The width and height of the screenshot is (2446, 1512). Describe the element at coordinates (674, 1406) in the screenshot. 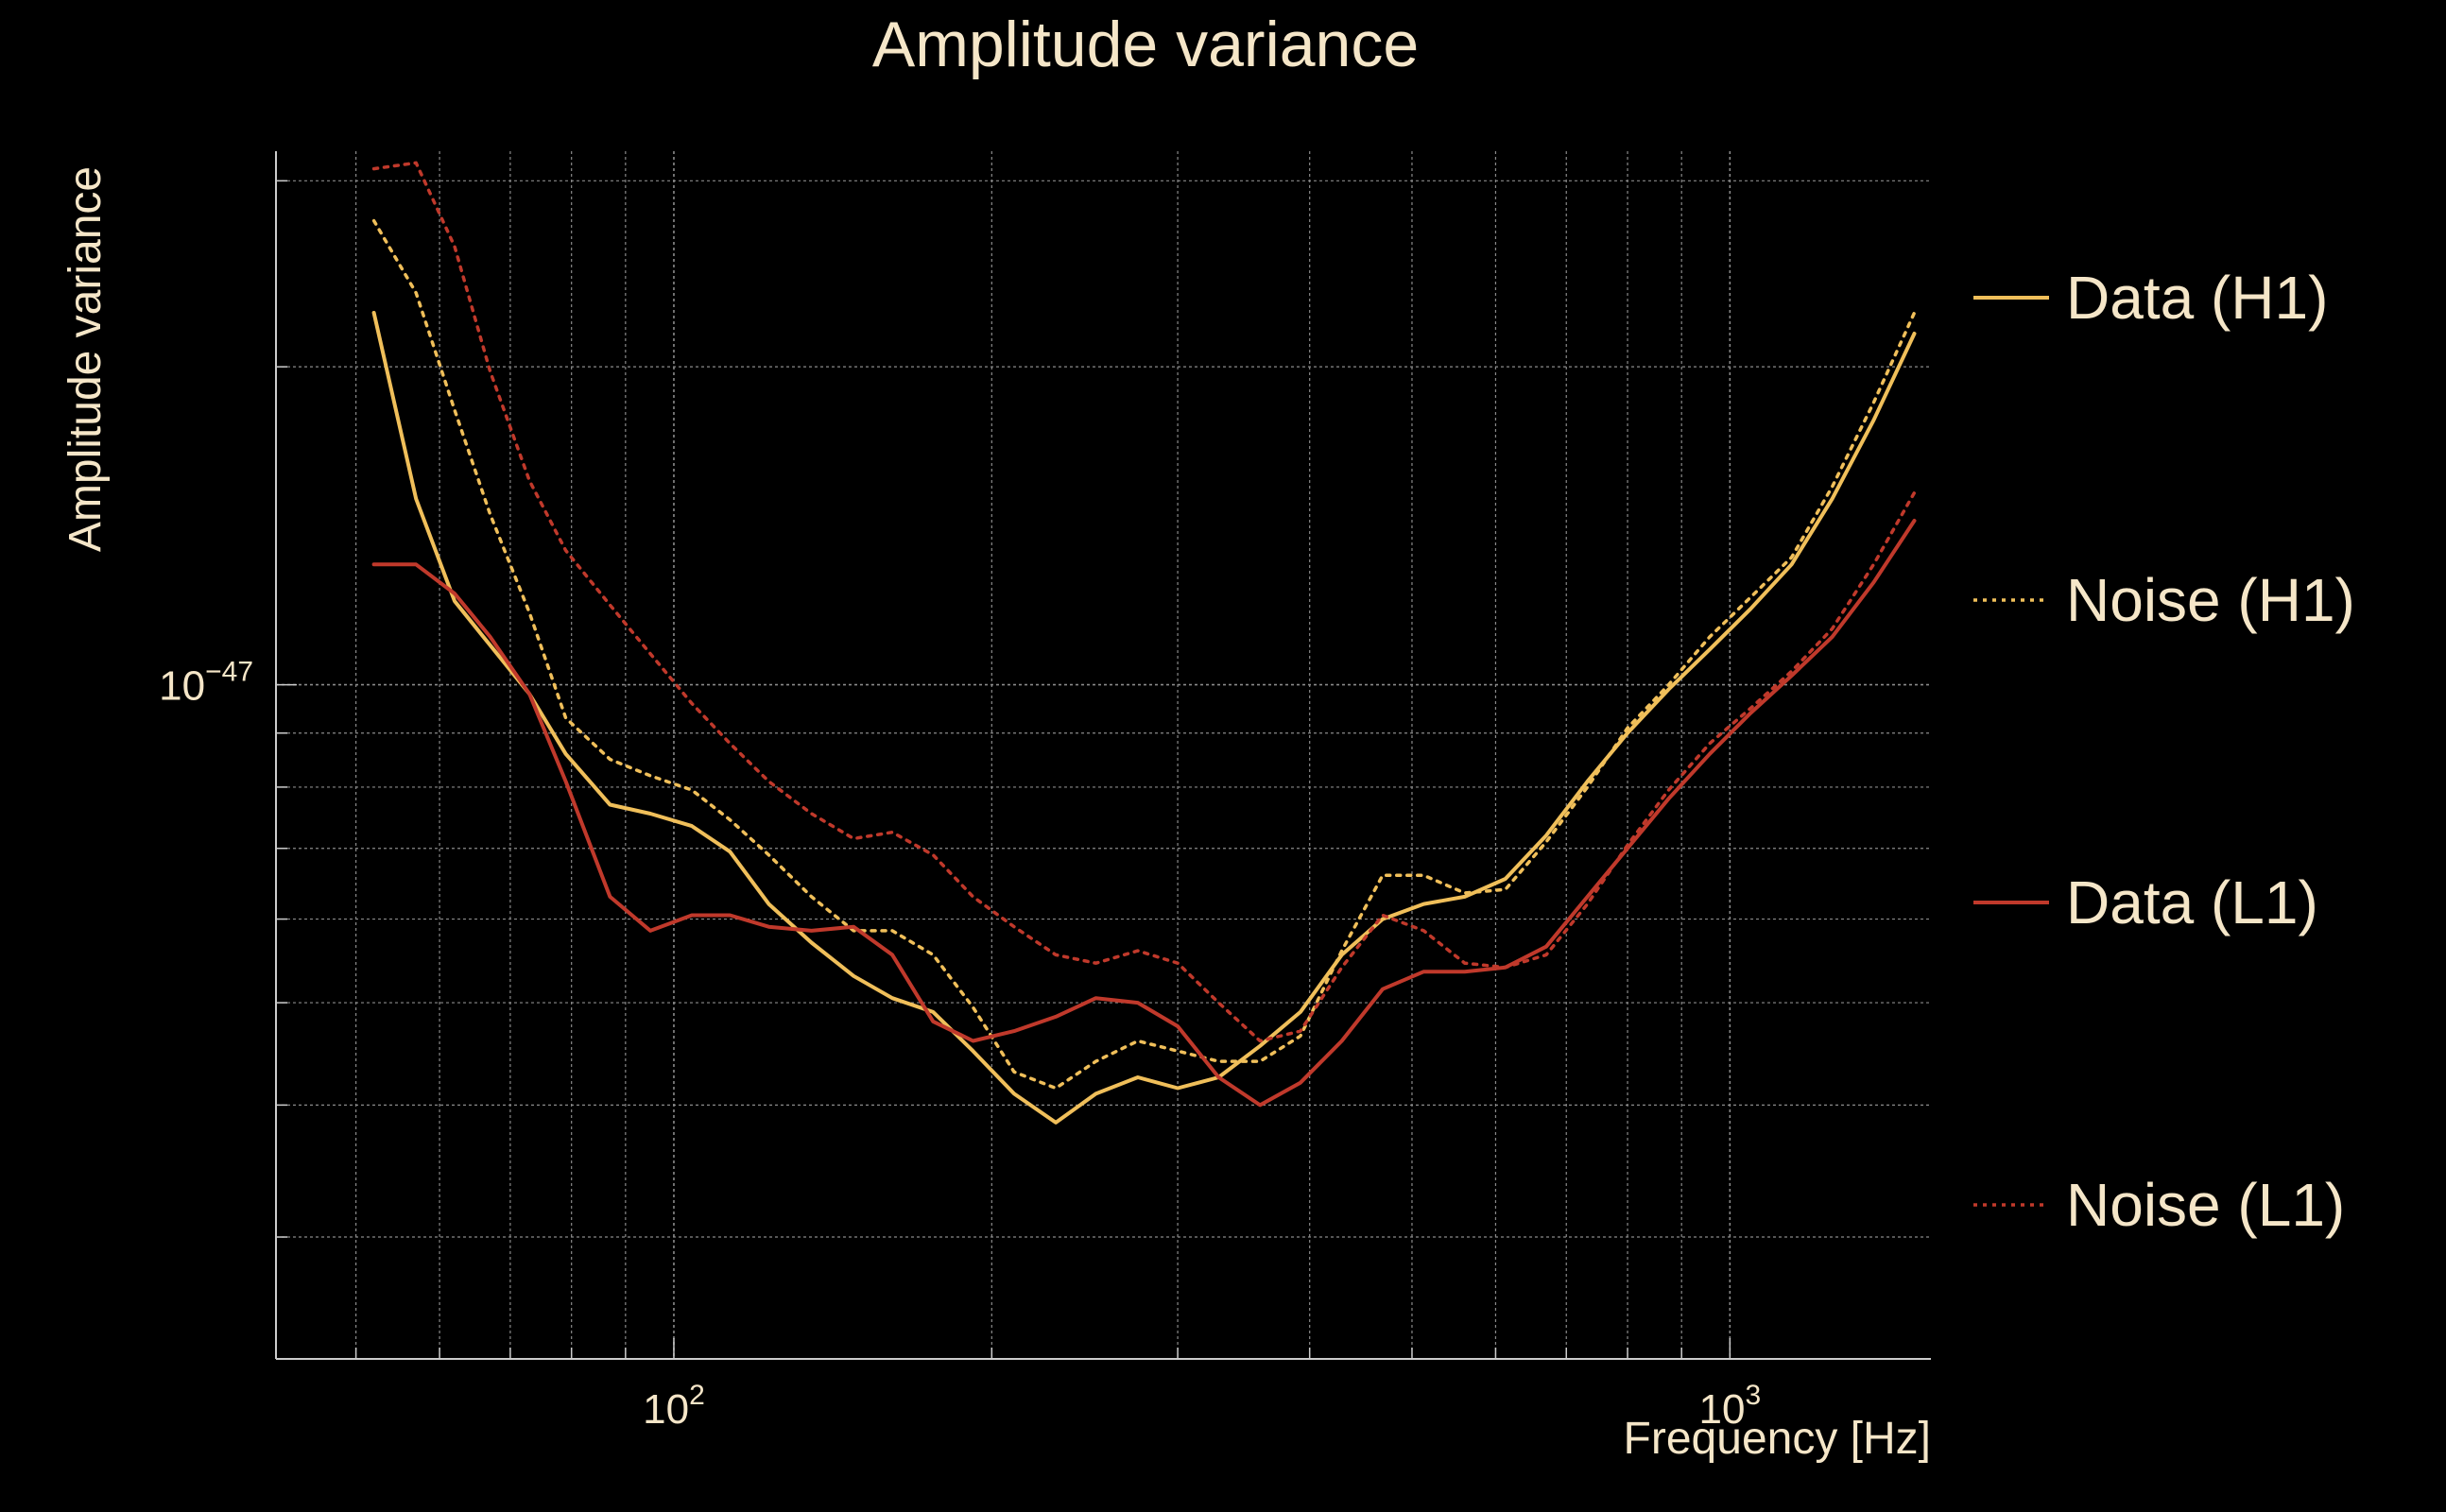

I see `x-tick-label: 10²` at that location.